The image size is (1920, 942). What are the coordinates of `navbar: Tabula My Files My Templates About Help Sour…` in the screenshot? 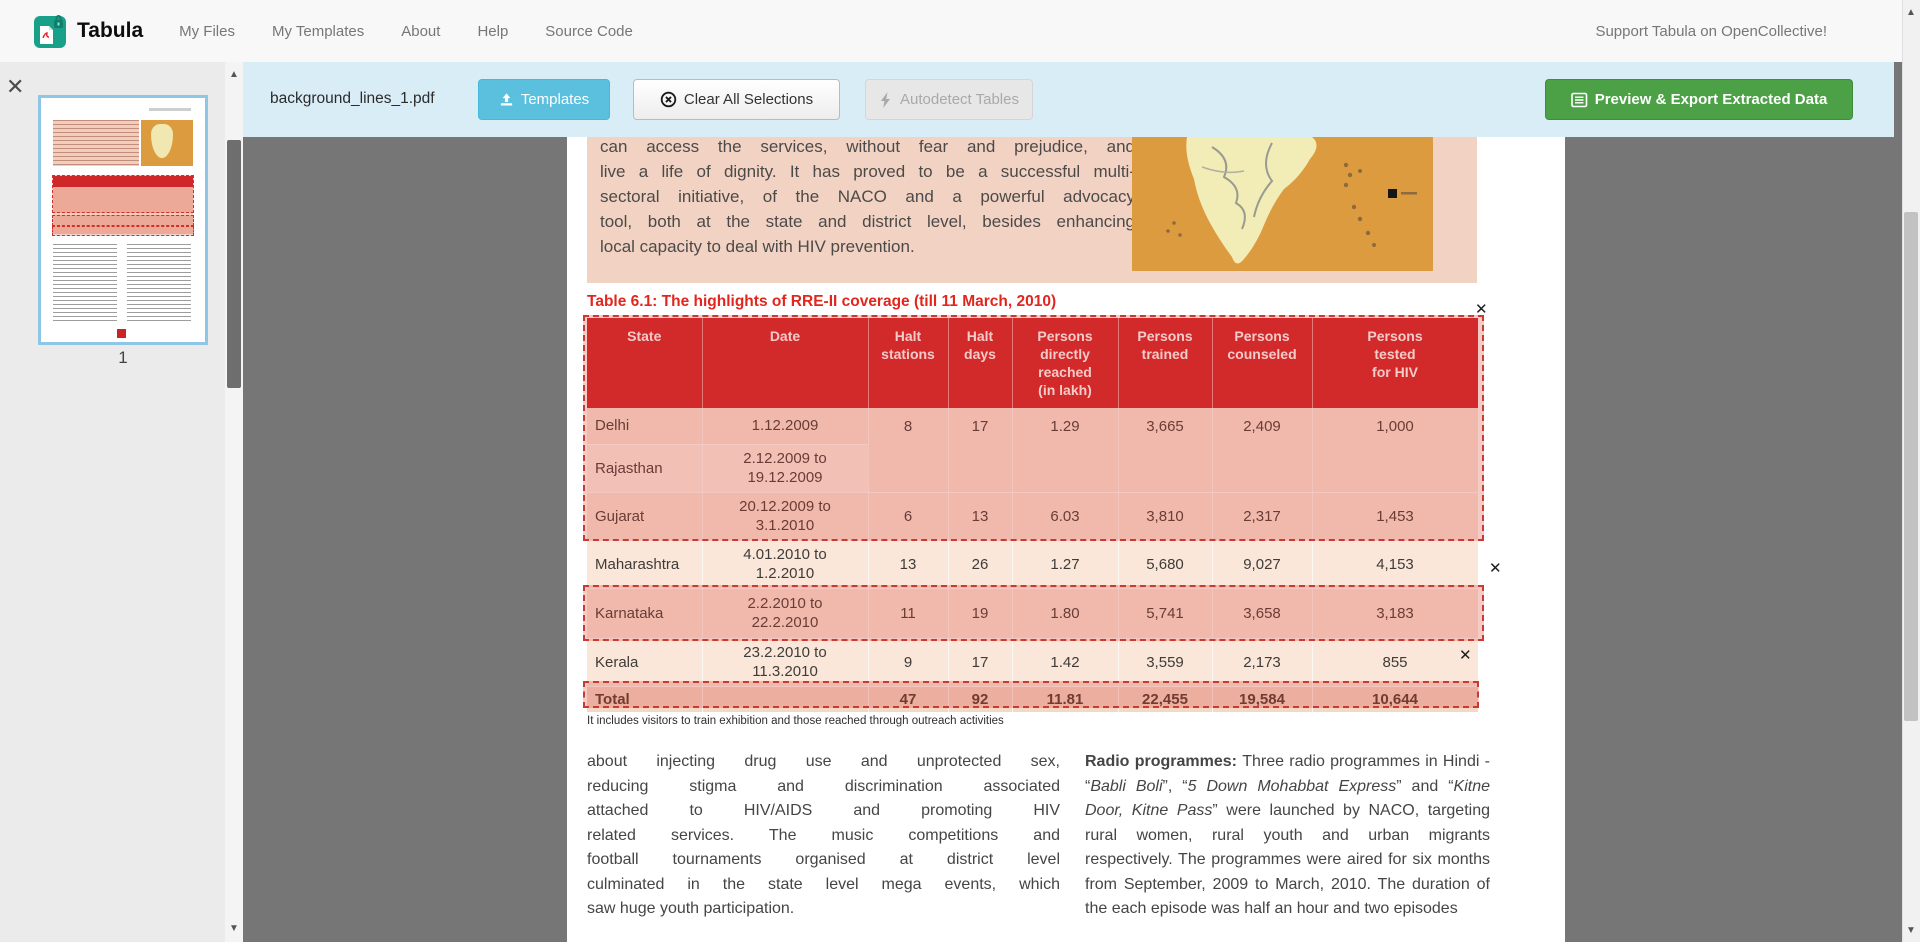 It's located at (951, 31).